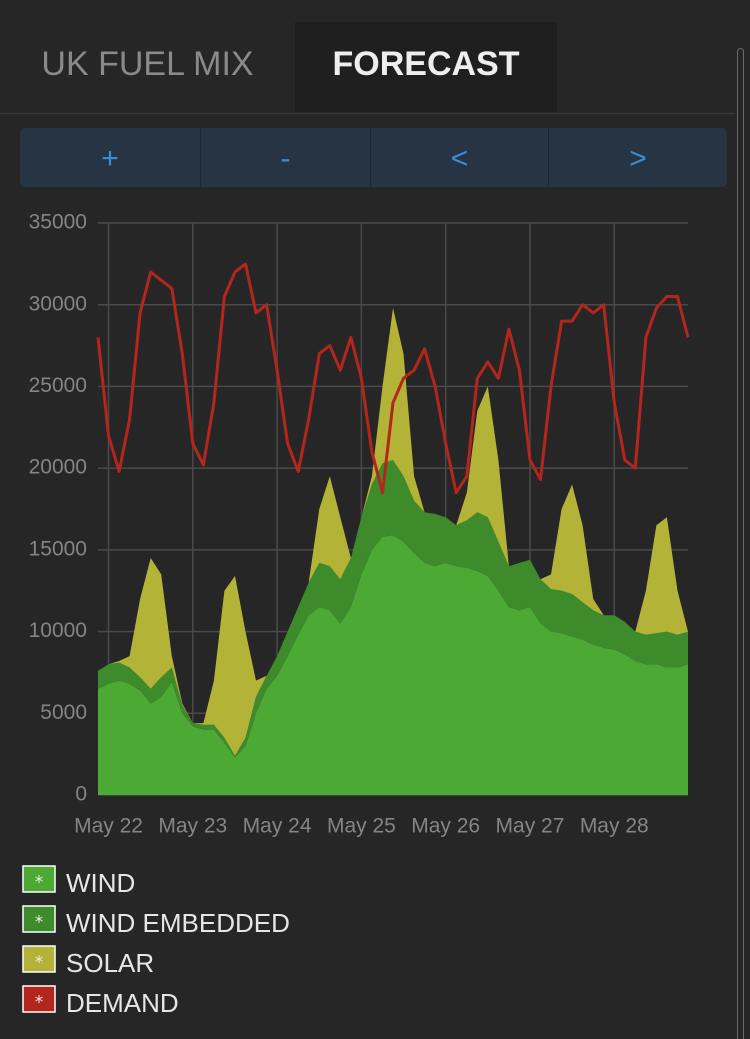  I want to click on y-tick-label: 25000, so click(58, 385).